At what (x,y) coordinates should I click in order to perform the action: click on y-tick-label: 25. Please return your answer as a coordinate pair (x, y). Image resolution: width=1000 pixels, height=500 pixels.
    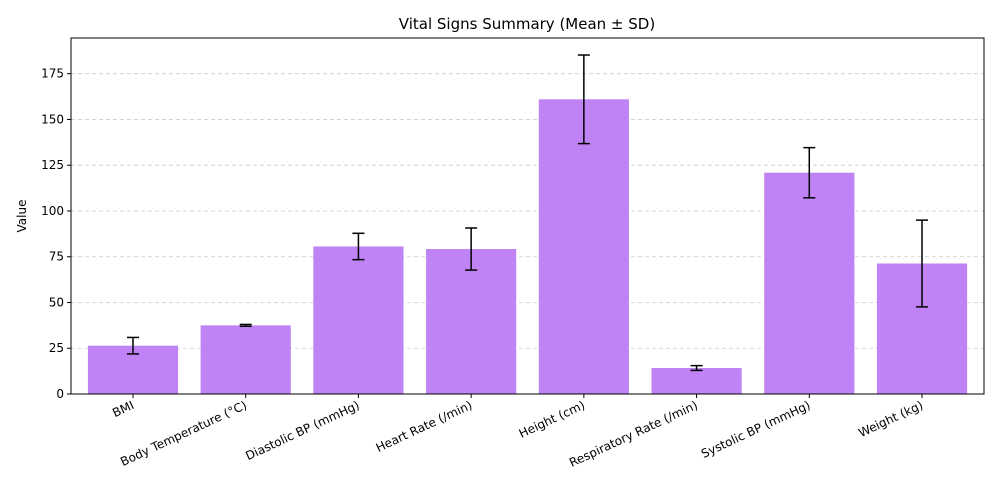
    Looking at the image, I should click on (56, 348).